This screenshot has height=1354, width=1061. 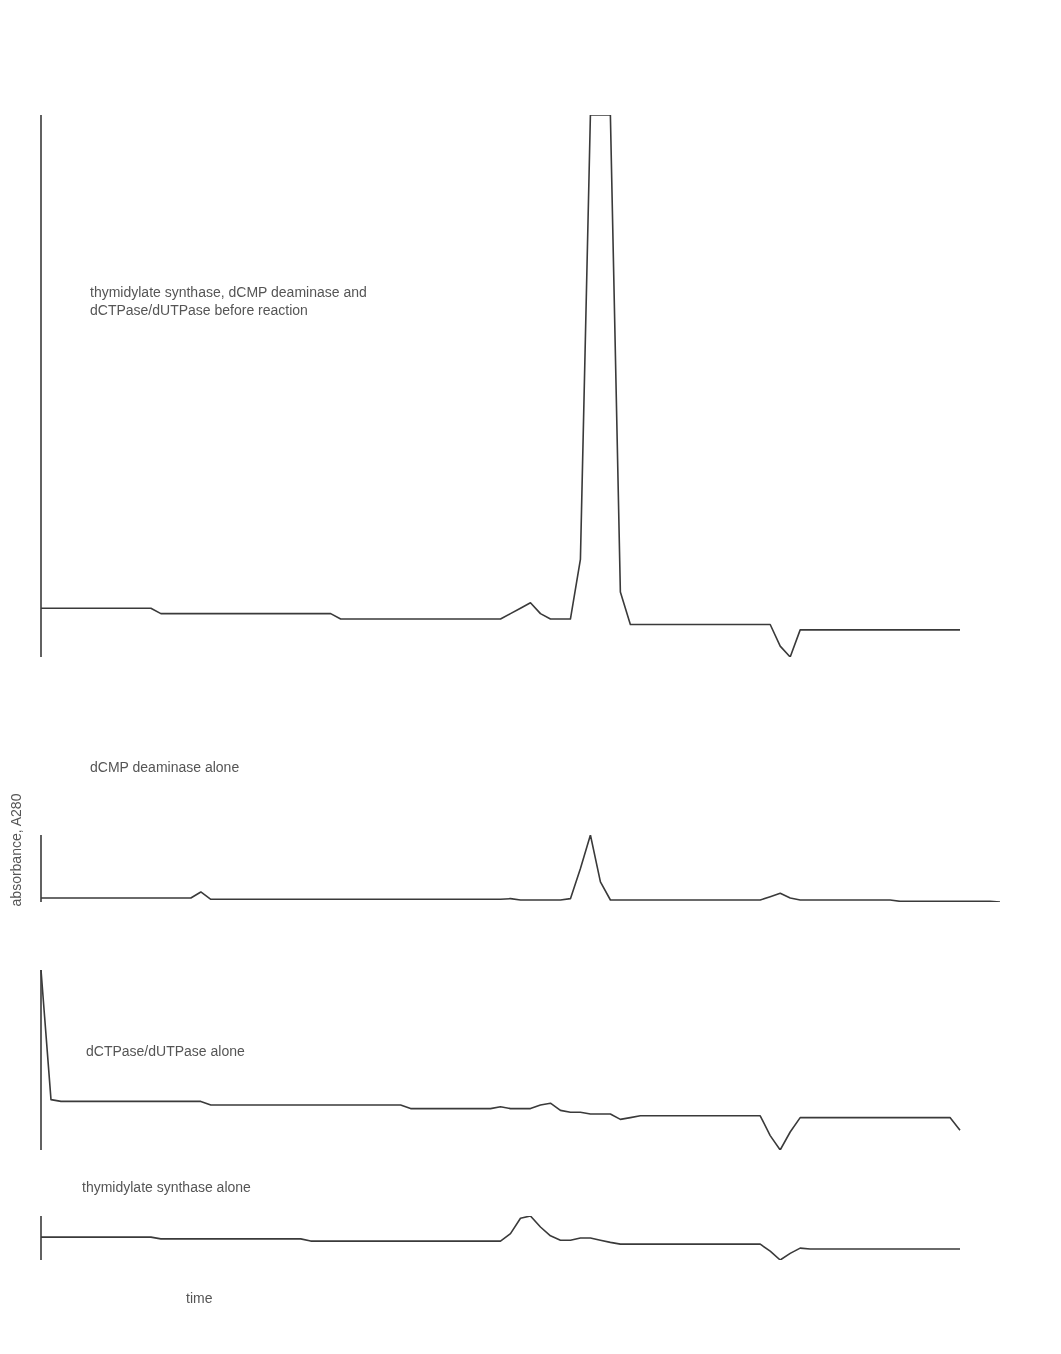 I want to click on annotation: thymidylate synthase, dCMP deaminase and dCTPase/dUTPase before reaction, so click(x=229, y=301).